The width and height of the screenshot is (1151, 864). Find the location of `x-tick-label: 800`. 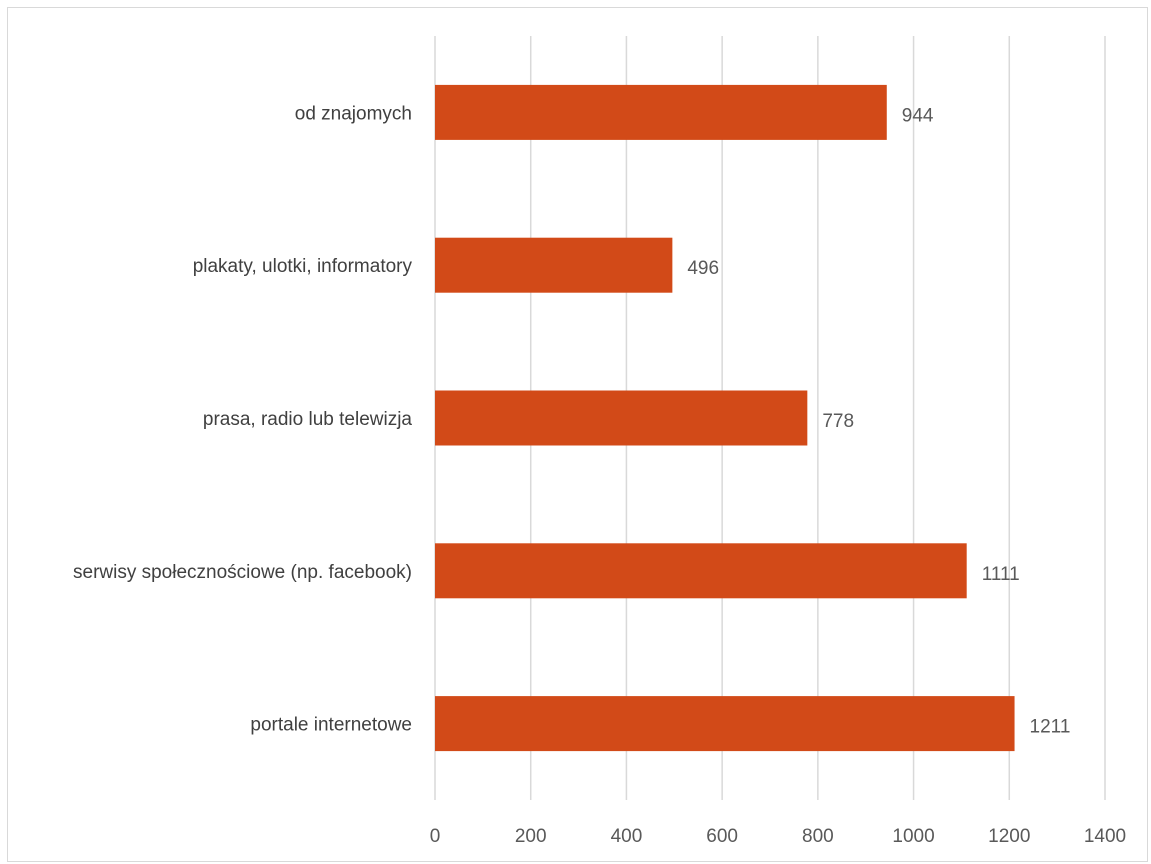

x-tick-label: 800 is located at coordinates (818, 836).